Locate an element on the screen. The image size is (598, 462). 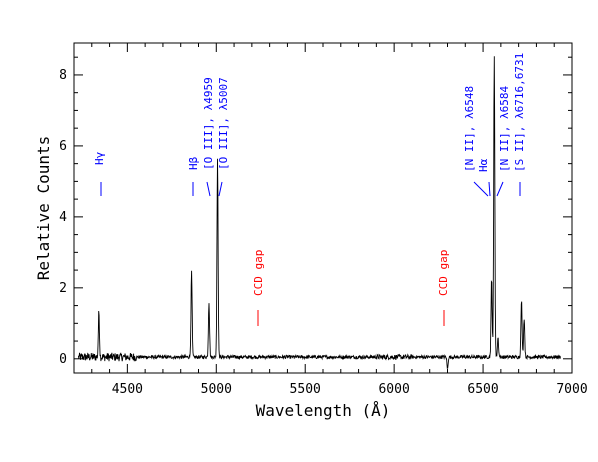
x-tick-label: 6000 is located at coordinates (393, 389).